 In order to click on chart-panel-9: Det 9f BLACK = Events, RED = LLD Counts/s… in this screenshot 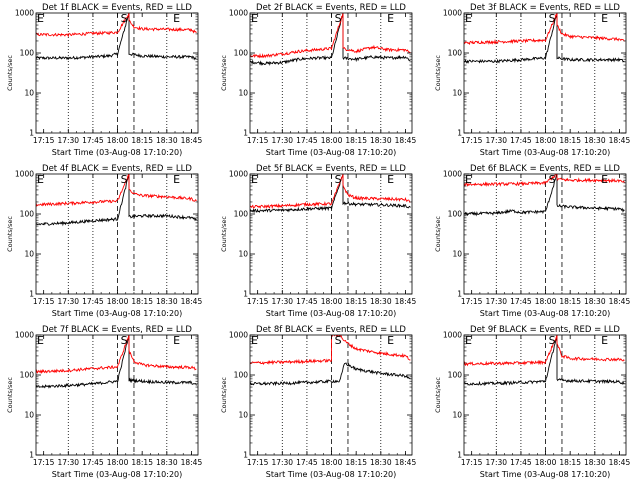, I will do `click(532, 402)`.